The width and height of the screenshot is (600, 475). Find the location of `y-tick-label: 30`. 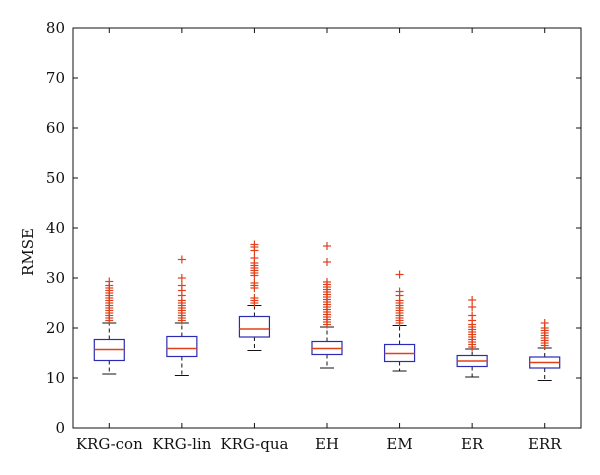

y-tick-label: 30 is located at coordinates (55, 278).